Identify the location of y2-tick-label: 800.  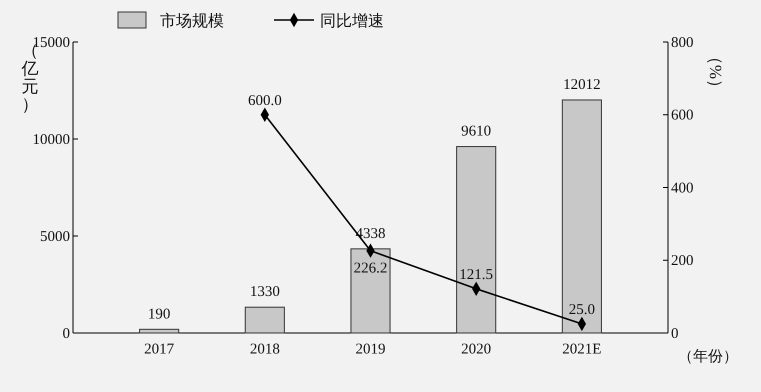
(682, 42).